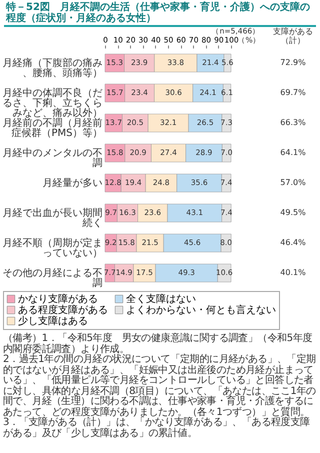 This screenshot has height=453, width=320. I want to click on y-tick-label: その他の月経による不調, so click(52, 278).